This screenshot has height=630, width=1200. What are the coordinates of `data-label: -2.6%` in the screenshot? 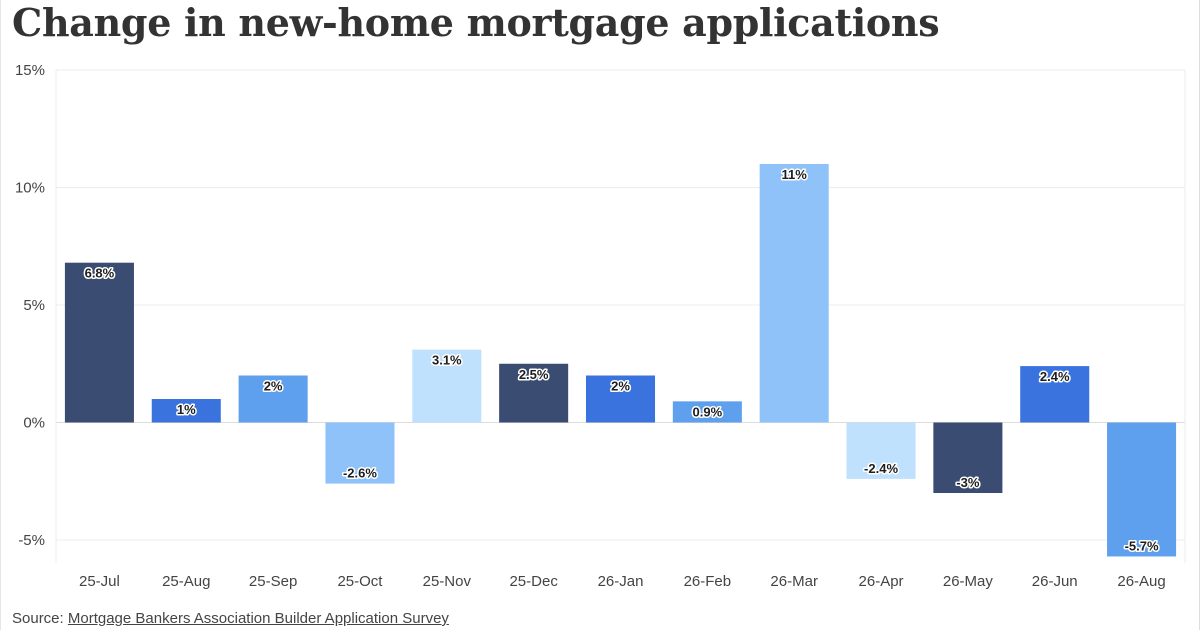 It's located at (360, 473).